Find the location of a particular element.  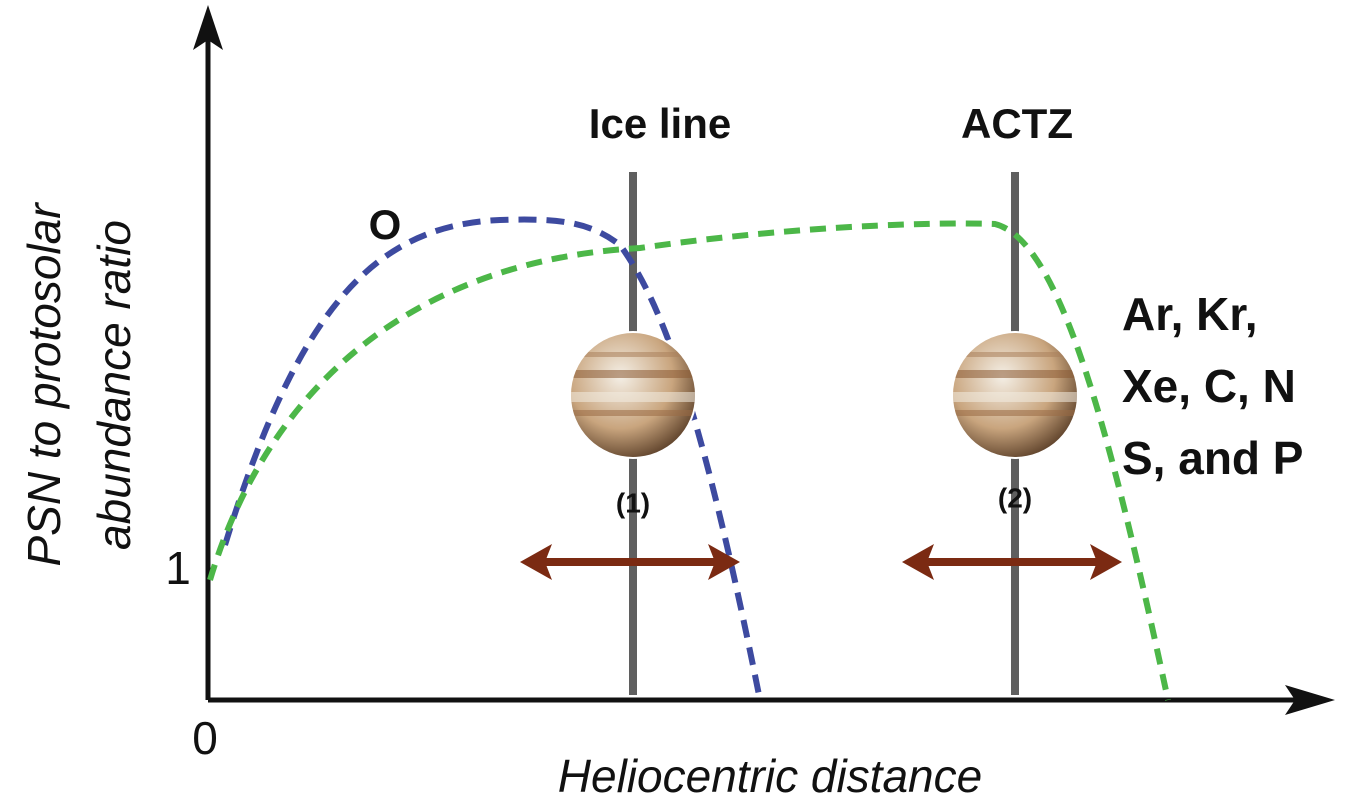

y-tick-label: 1 is located at coordinates (178, 568).